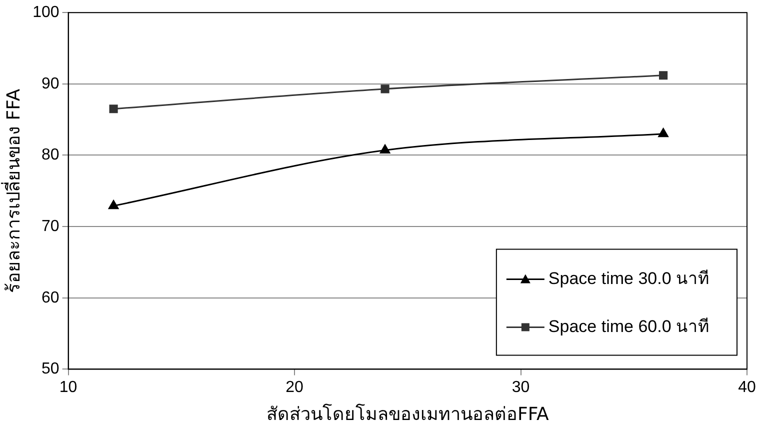 The width and height of the screenshot is (761, 430). I want to click on x-tick-label: 20, so click(295, 387).